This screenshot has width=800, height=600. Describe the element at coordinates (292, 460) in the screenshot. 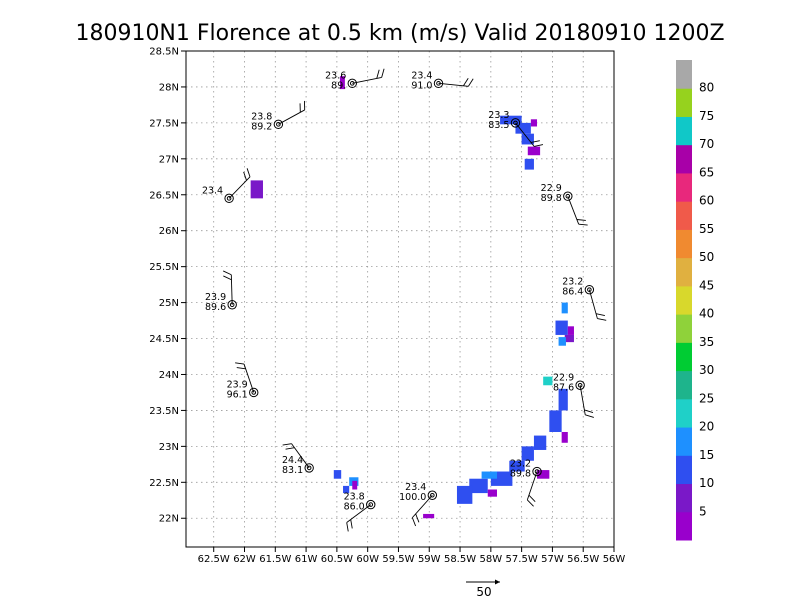

I see `station-temp: 24.4` at that location.